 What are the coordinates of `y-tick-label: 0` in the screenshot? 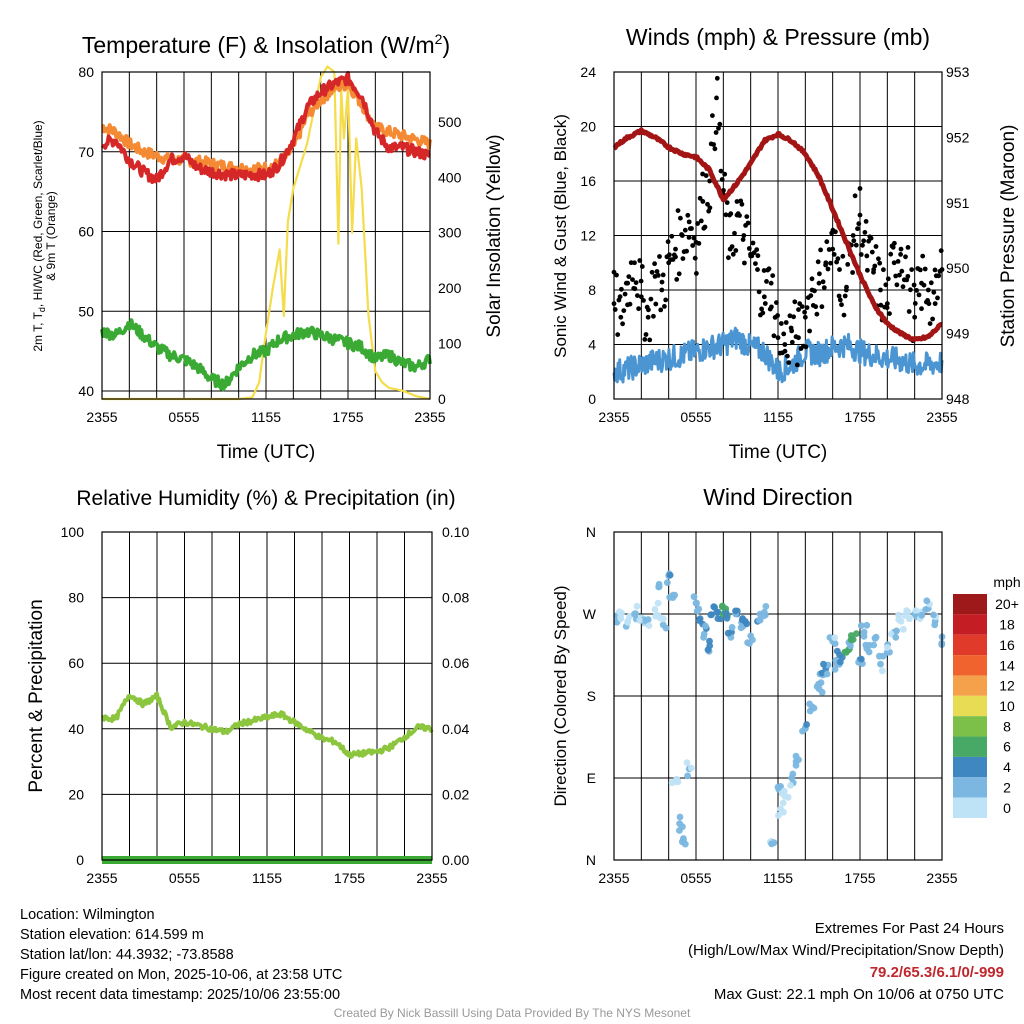 It's located at (80, 860).